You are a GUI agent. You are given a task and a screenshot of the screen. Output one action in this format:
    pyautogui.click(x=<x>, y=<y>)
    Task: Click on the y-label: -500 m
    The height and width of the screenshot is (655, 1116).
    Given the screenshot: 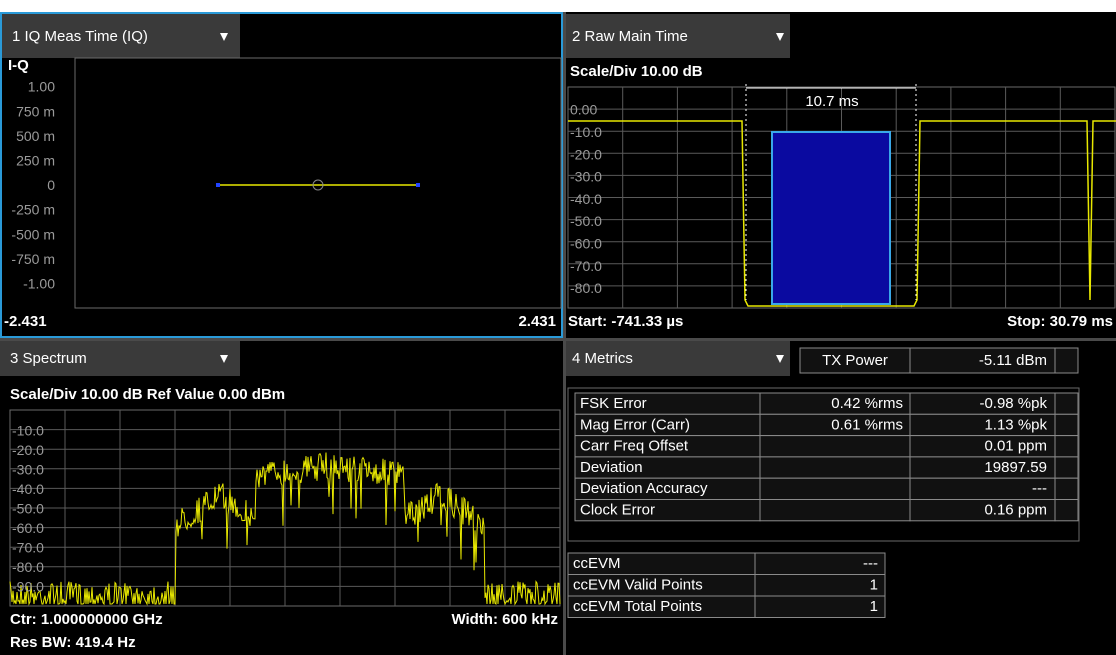 What is the action you would take?
    pyautogui.click(x=33, y=234)
    